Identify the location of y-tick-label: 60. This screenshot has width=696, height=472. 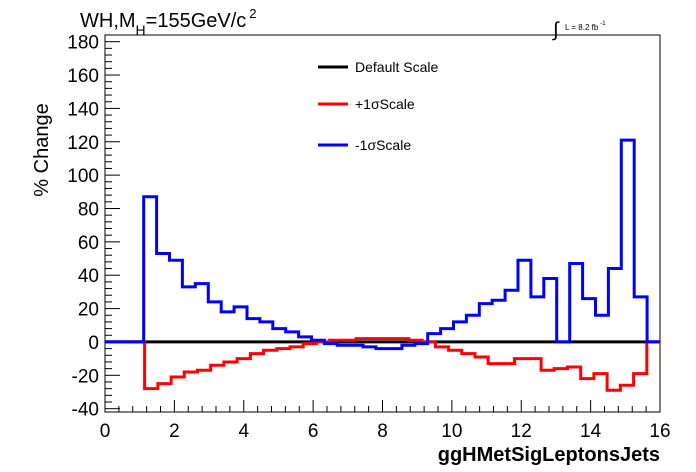
(88, 243).